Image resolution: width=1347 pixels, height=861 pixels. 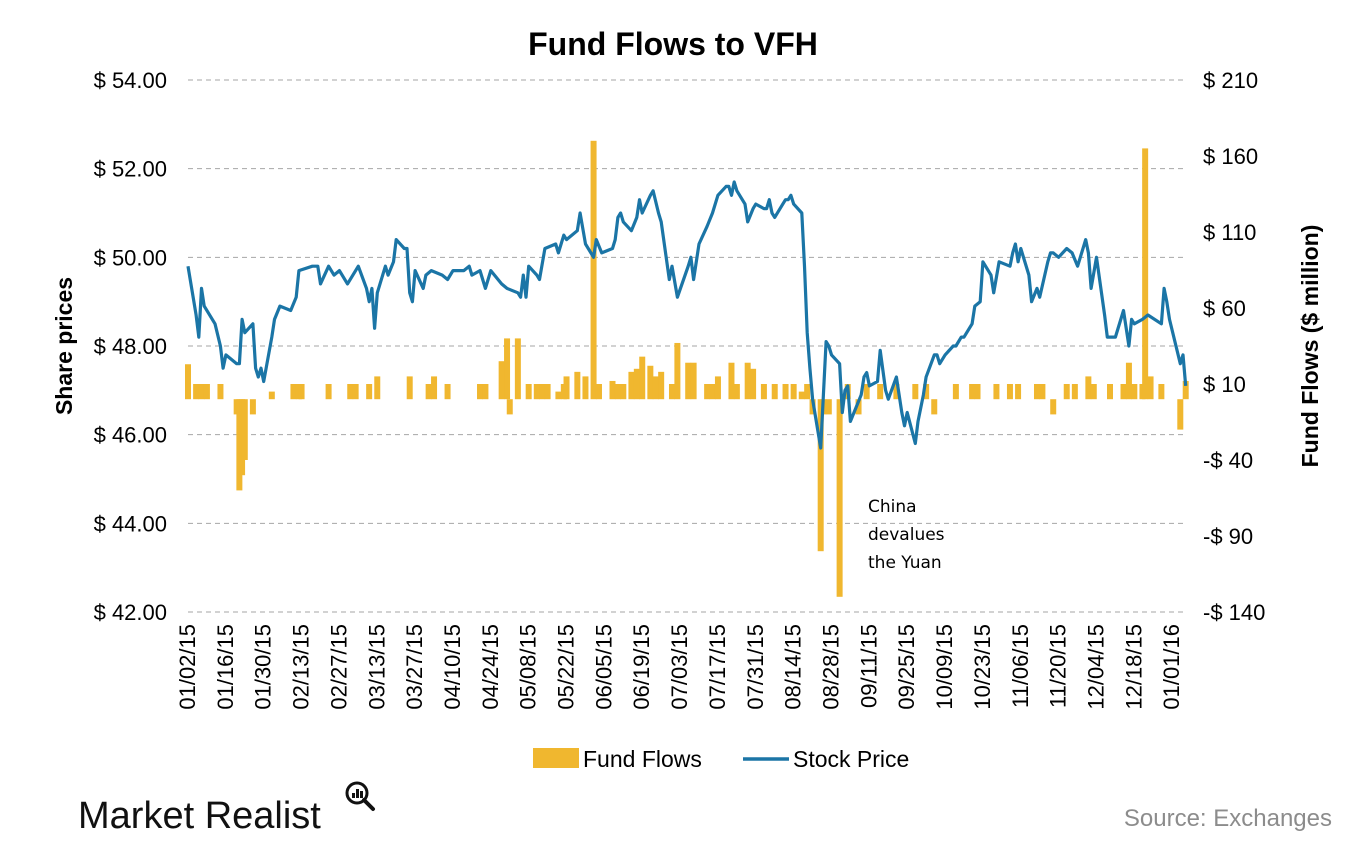 What do you see at coordinates (1095, 667) in the screenshot?
I see `x-tick-label: 12/04/15` at bounding box center [1095, 667].